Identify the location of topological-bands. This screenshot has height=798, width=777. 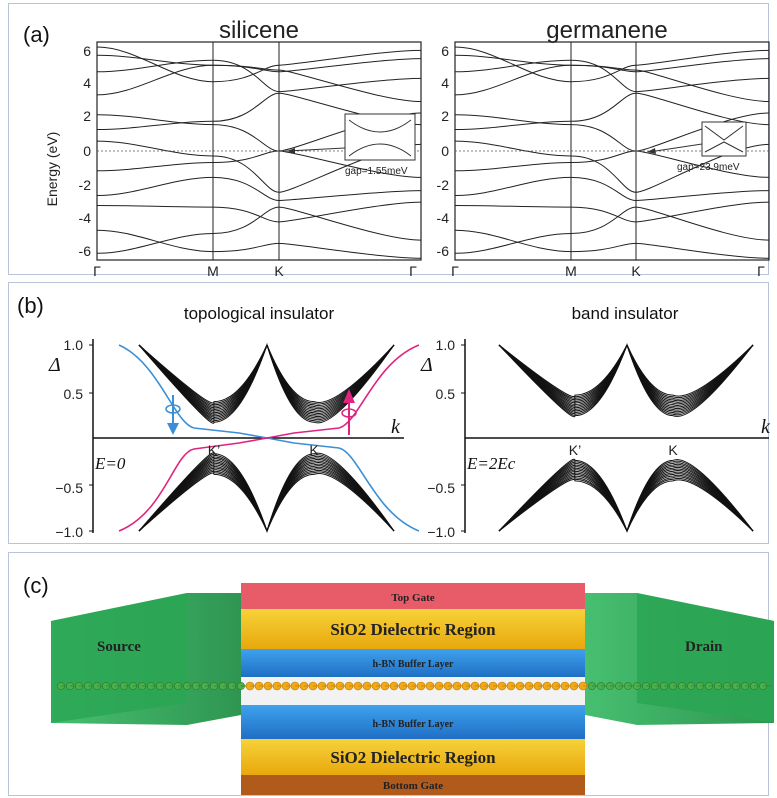
(266, 438).